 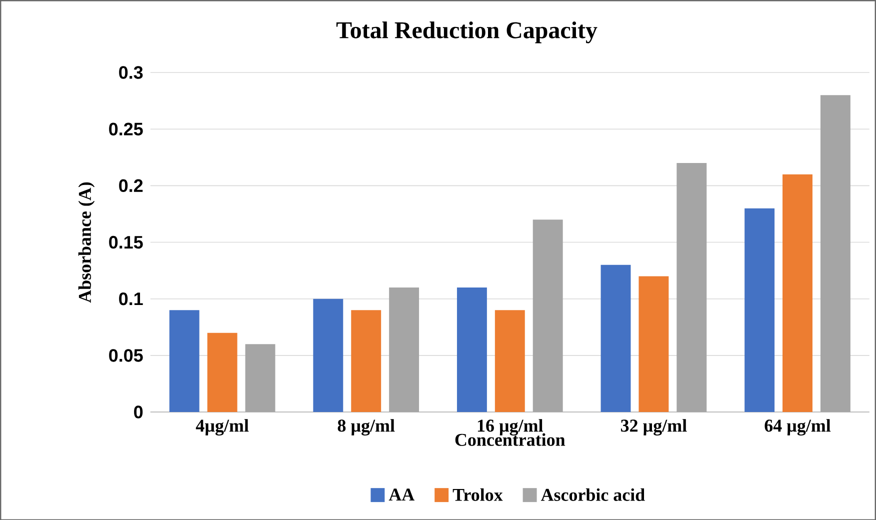 I want to click on y-tick-label: 0.15, so click(x=126, y=242).